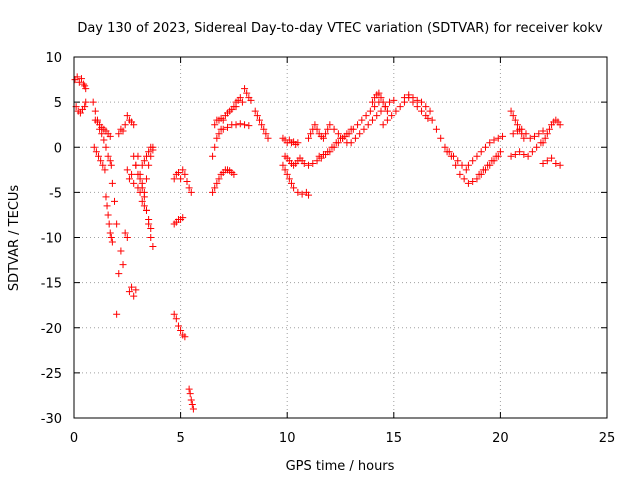 The width and height of the screenshot is (640, 480). I want to click on x-axis-label: GPS time / hours, so click(340, 466).